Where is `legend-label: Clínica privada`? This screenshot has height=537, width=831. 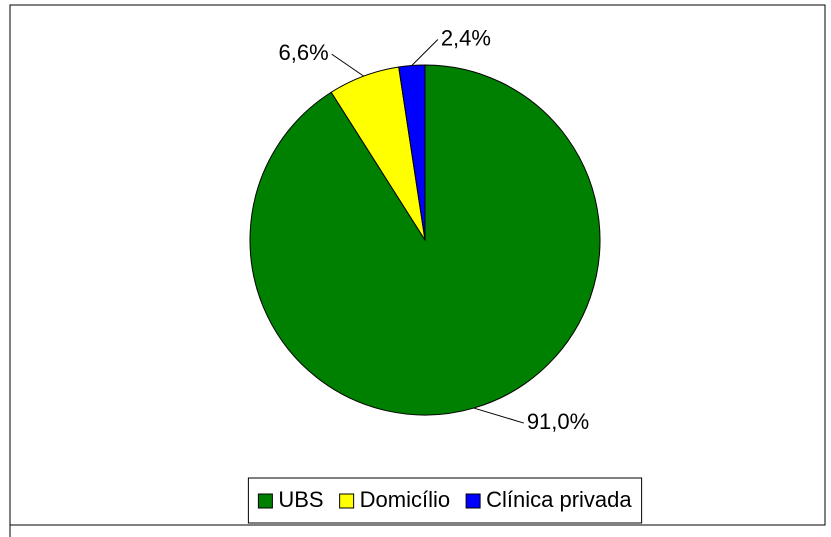 legend-label: Clínica privada is located at coordinates (559, 499).